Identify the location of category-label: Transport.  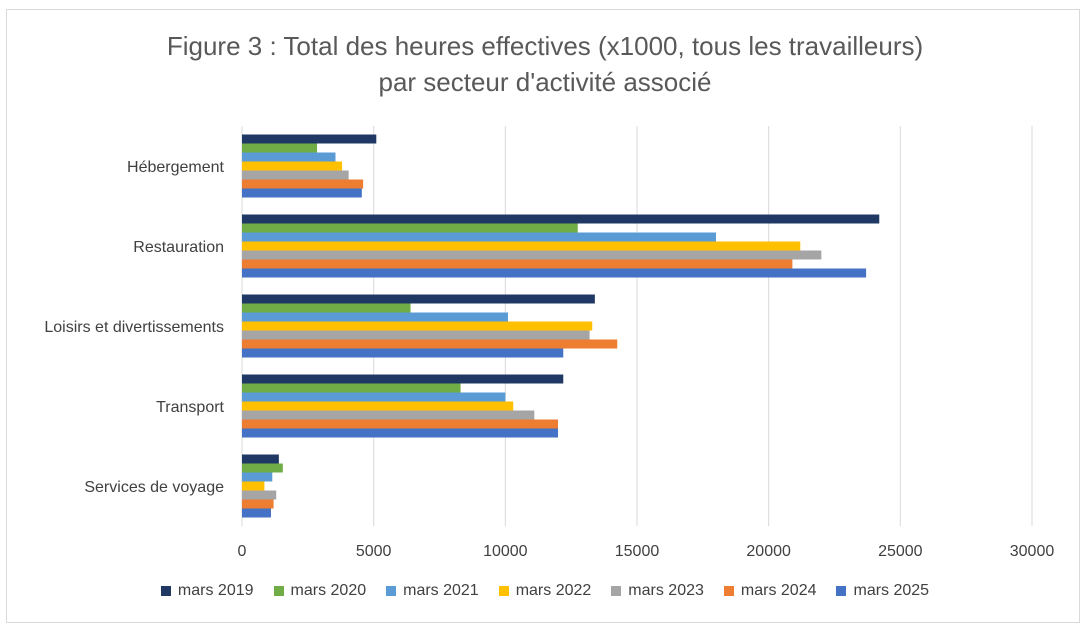
(190, 407).